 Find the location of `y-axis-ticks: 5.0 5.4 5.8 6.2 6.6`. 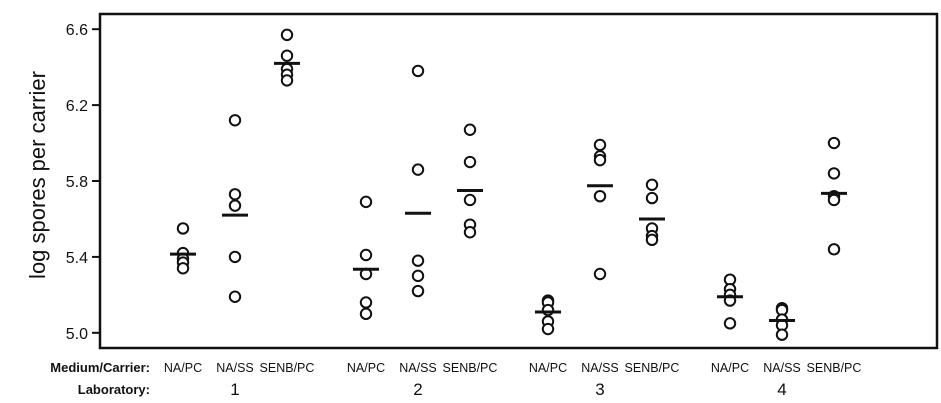

y-axis-ticks: 5.0 5.4 5.8 6.2 6.6 is located at coordinates (83, 182).